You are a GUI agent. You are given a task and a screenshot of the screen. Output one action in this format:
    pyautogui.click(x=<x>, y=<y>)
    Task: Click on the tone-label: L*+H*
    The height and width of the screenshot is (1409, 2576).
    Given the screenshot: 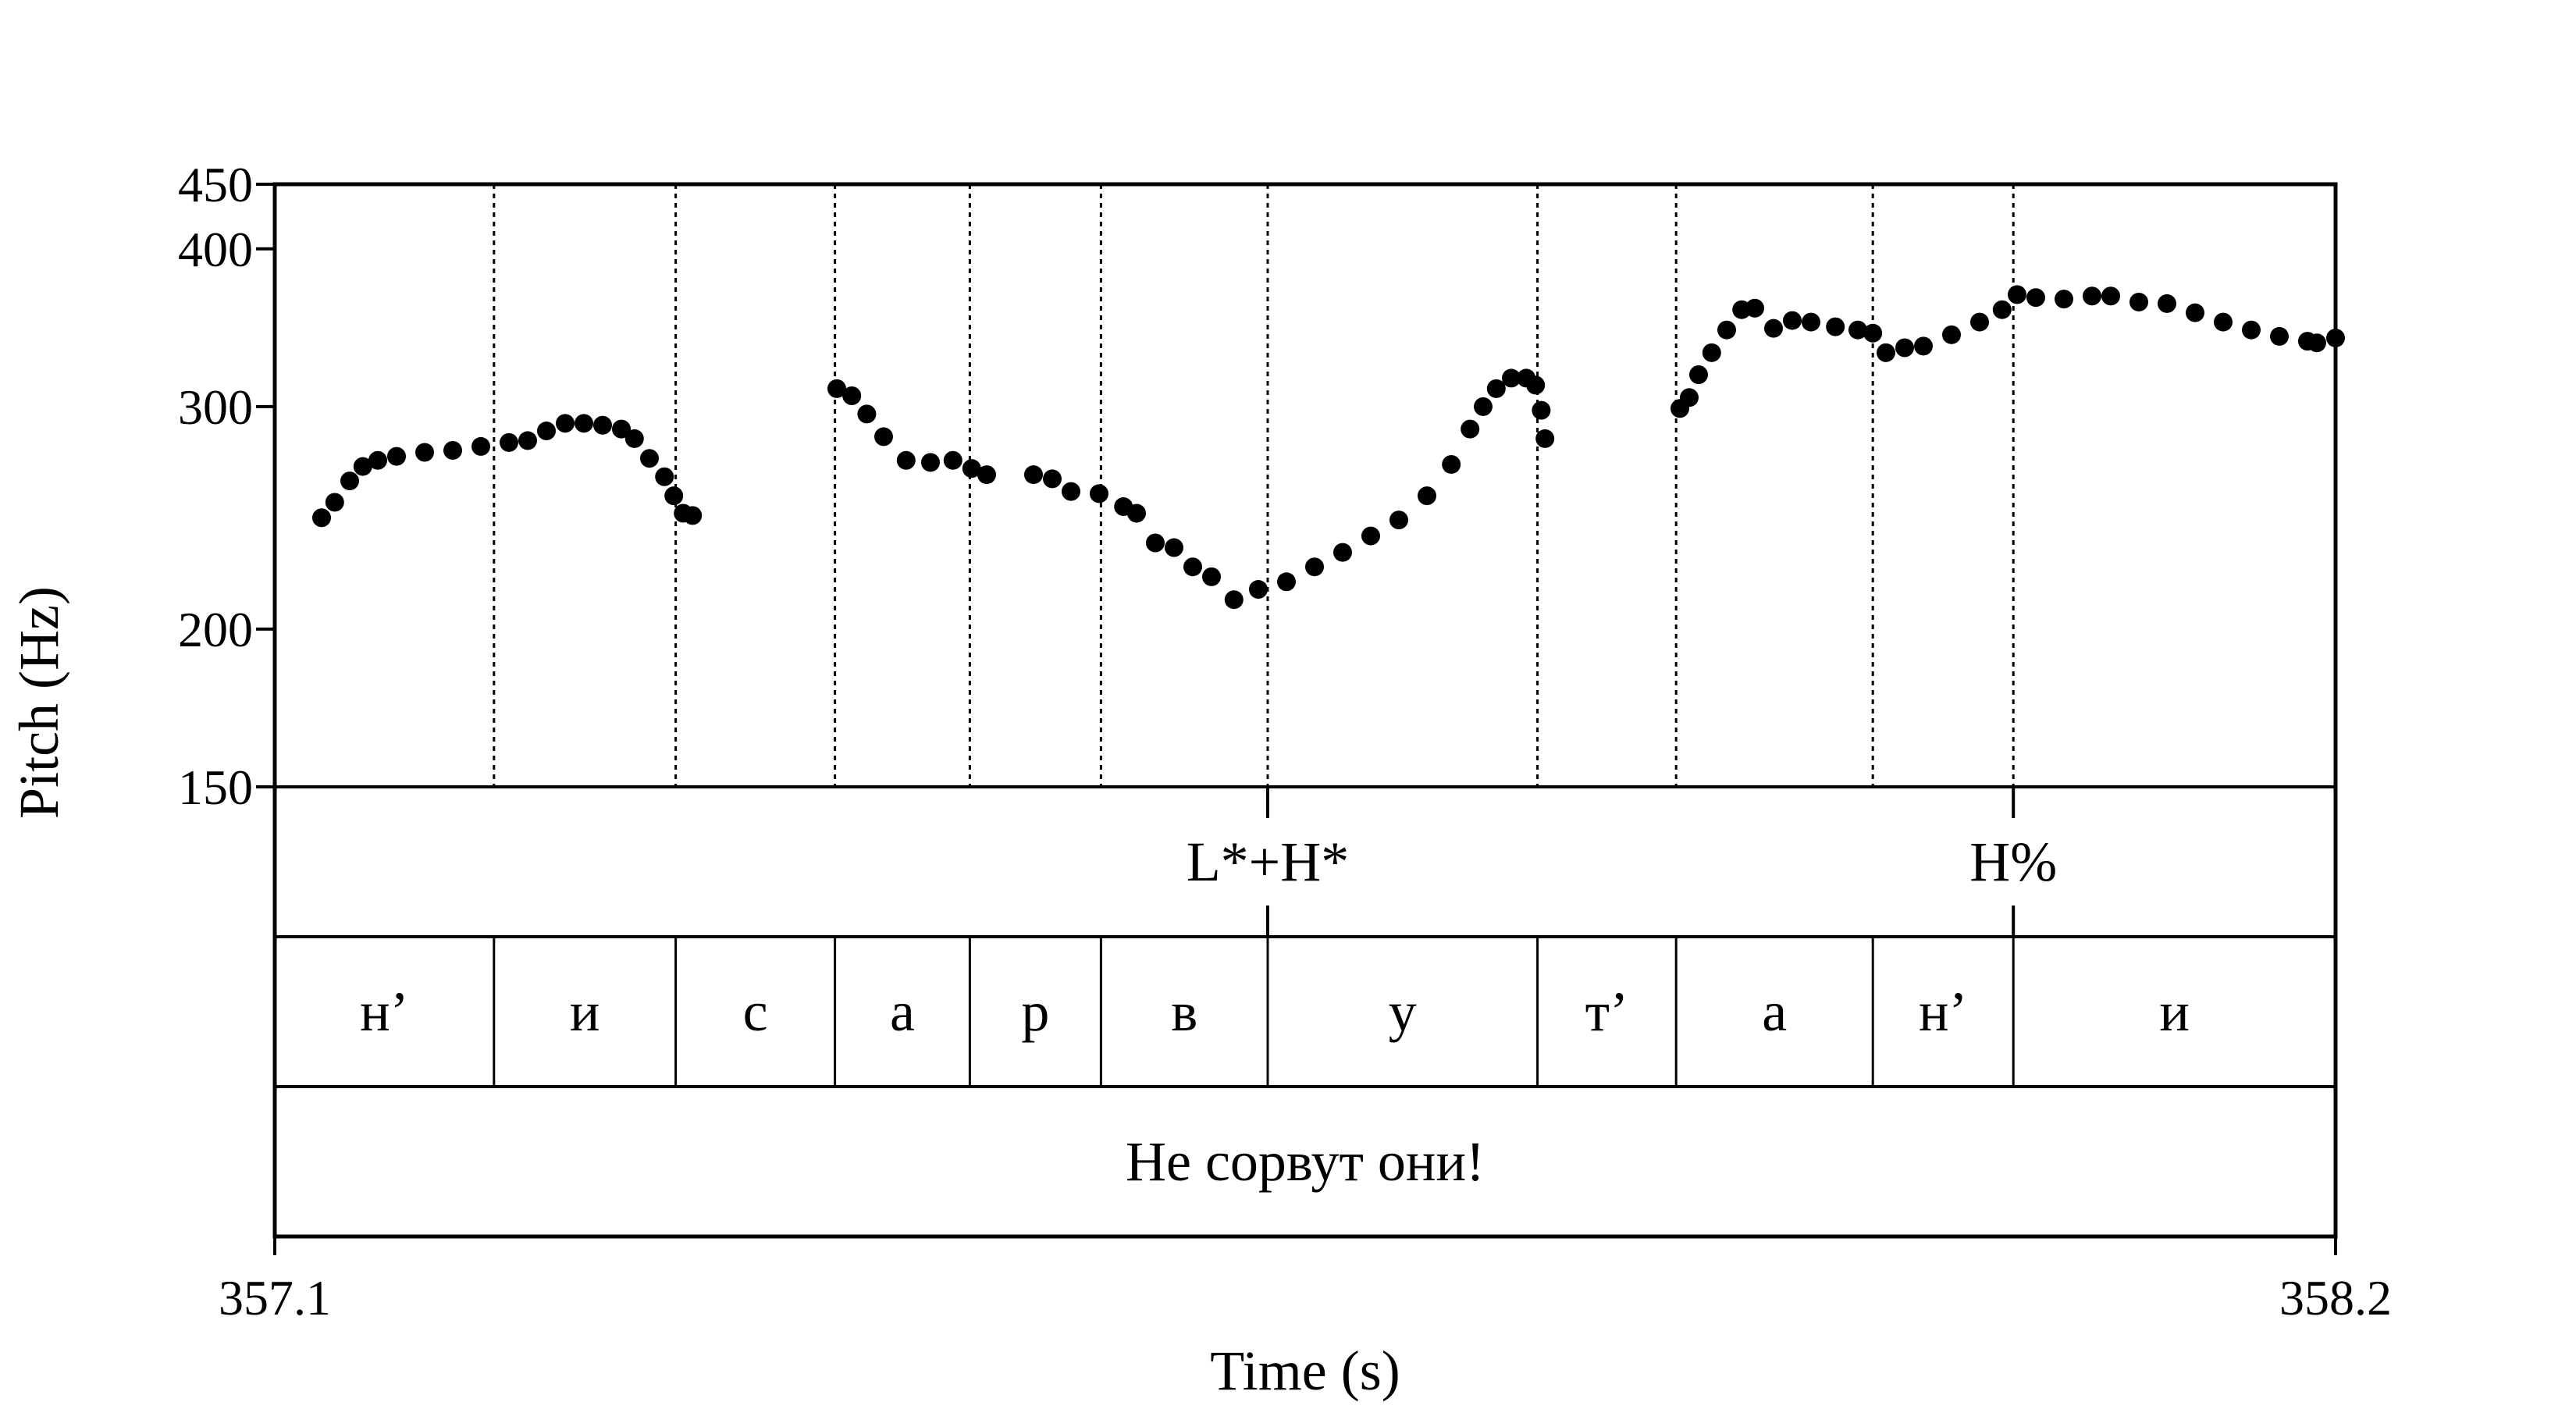 What is the action you would take?
    pyautogui.click(x=1268, y=862)
    